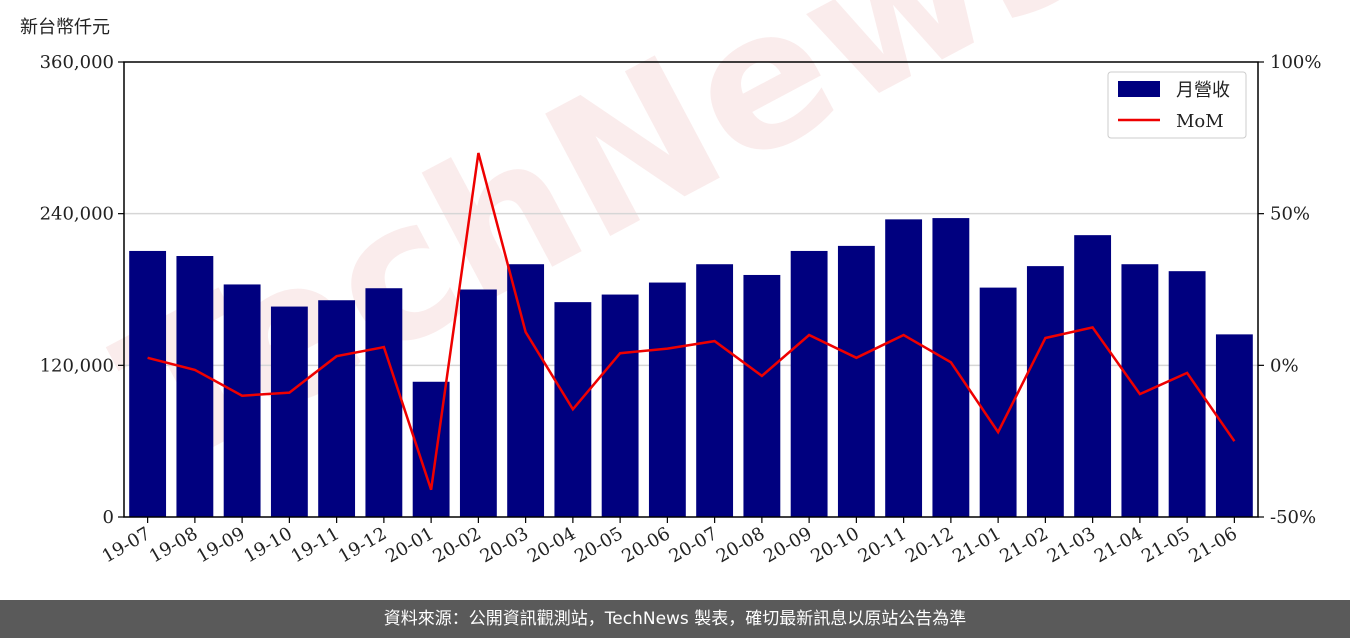 The height and width of the screenshot is (638, 1350). Describe the element at coordinates (645, 545) in the screenshot. I see `x-tick-label: 20-06` at that location.